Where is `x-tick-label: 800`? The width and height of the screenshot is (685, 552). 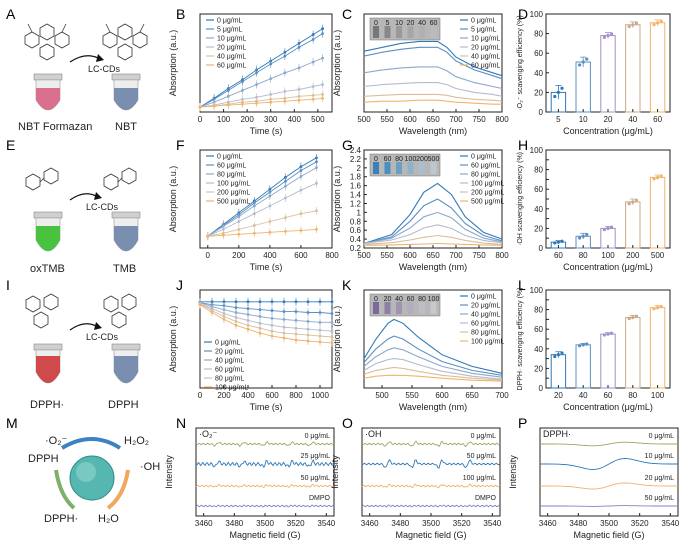 x-tick-label: 800 is located at coordinates (296, 395).